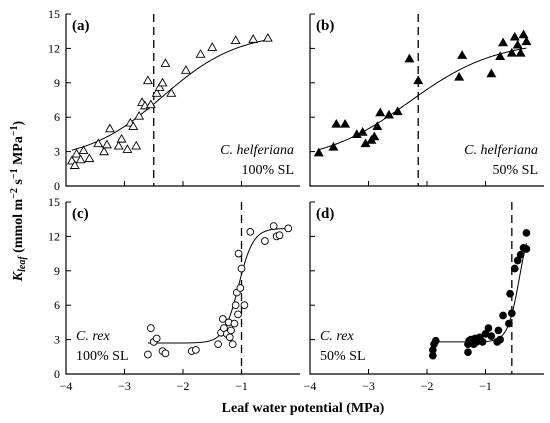 Image resolution: width=550 pixels, height=423 pixels. Describe the element at coordinates (124, 386) in the screenshot. I see `x-tick-label: −3` at that location.